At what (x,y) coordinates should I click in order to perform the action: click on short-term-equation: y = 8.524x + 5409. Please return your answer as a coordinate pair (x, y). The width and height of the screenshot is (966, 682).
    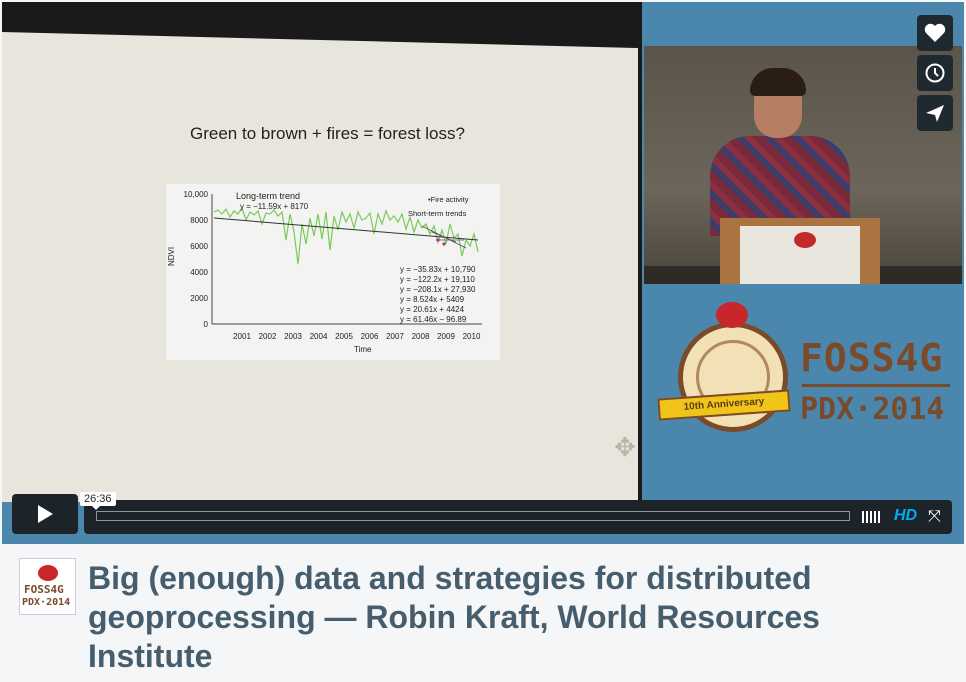
    Looking at the image, I should click on (432, 299).